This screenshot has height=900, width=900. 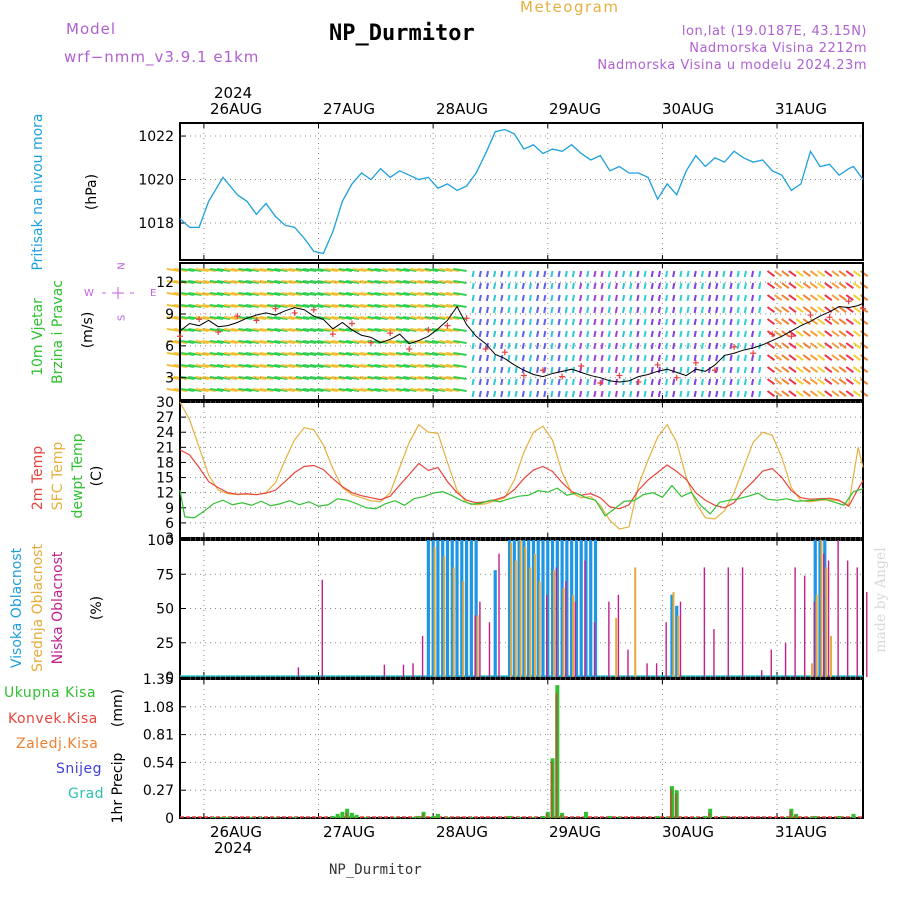 I want to click on conv-rain-bar, so click(x=422, y=815).